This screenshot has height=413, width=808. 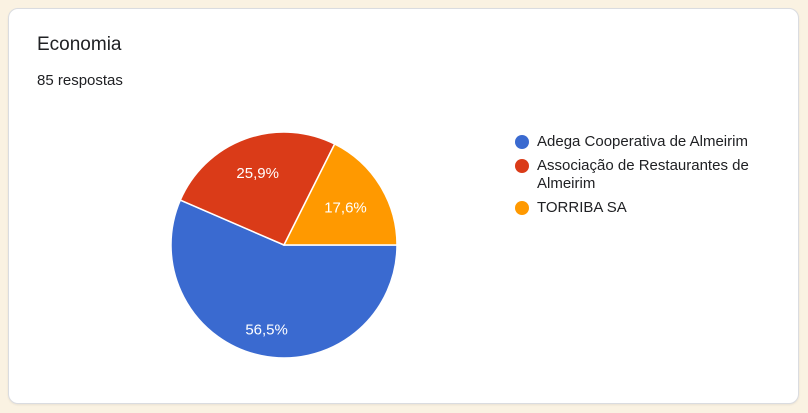 I want to click on legend-label: TORRIBA SA, so click(x=582, y=207).